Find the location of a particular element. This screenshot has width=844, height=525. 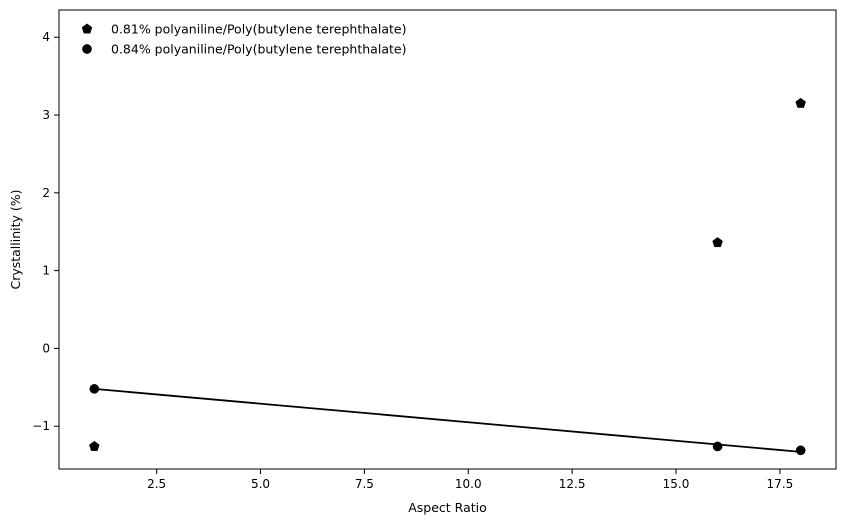

x-tick-label: 17.5 is located at coordinates (780, 484).